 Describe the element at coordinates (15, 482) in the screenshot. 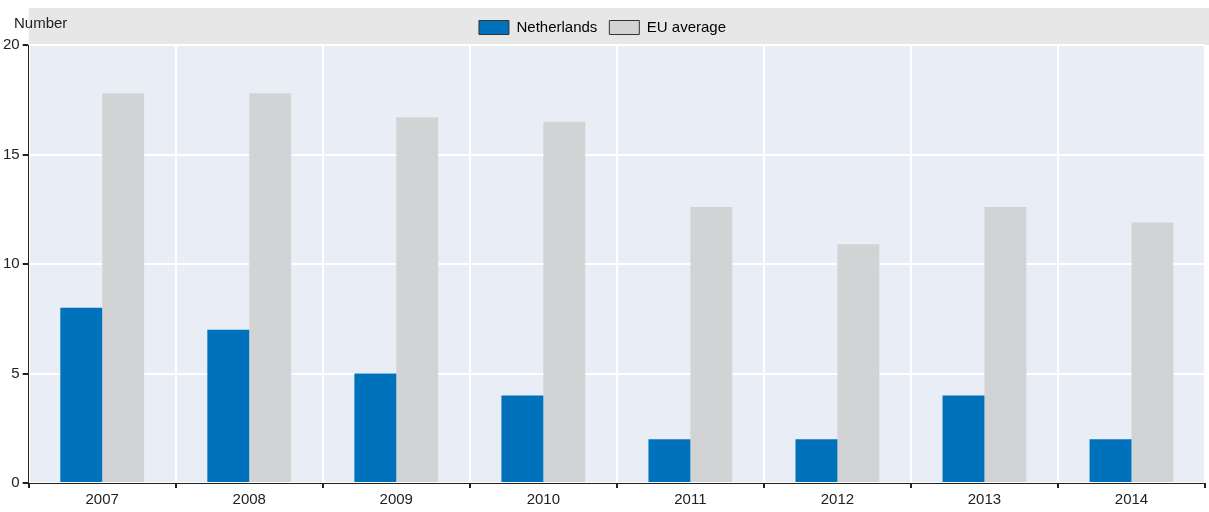

I see `y-tick-label: 0` at that location.